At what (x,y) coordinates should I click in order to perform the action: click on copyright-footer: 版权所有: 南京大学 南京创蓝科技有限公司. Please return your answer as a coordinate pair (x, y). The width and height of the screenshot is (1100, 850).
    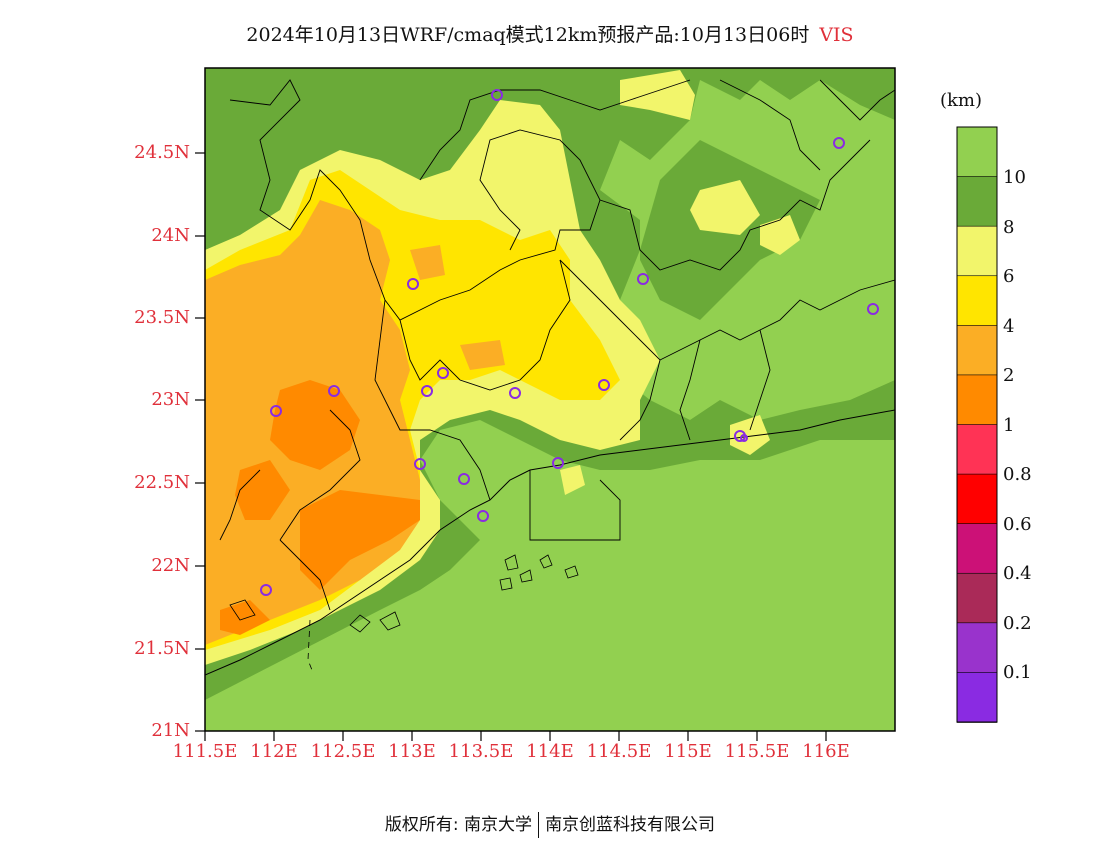
    Looking at the image, I should click on (550, 824).